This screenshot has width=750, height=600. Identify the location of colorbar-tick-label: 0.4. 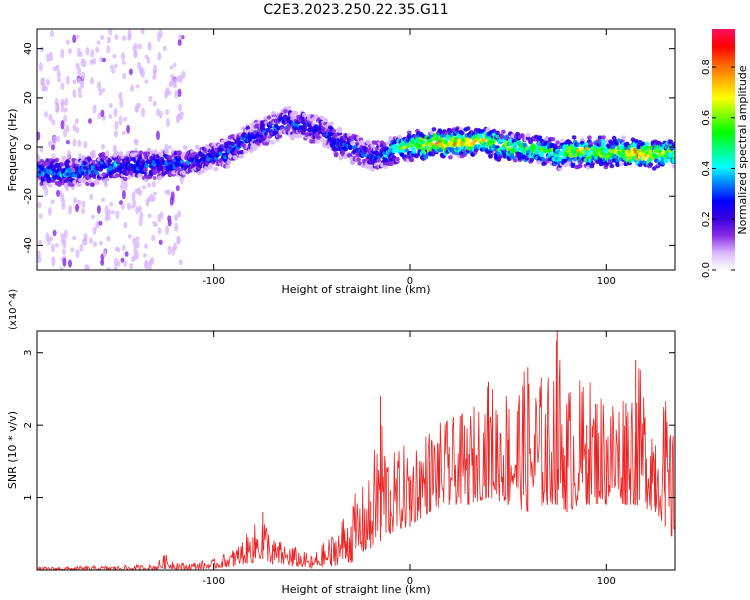
(706, 169).